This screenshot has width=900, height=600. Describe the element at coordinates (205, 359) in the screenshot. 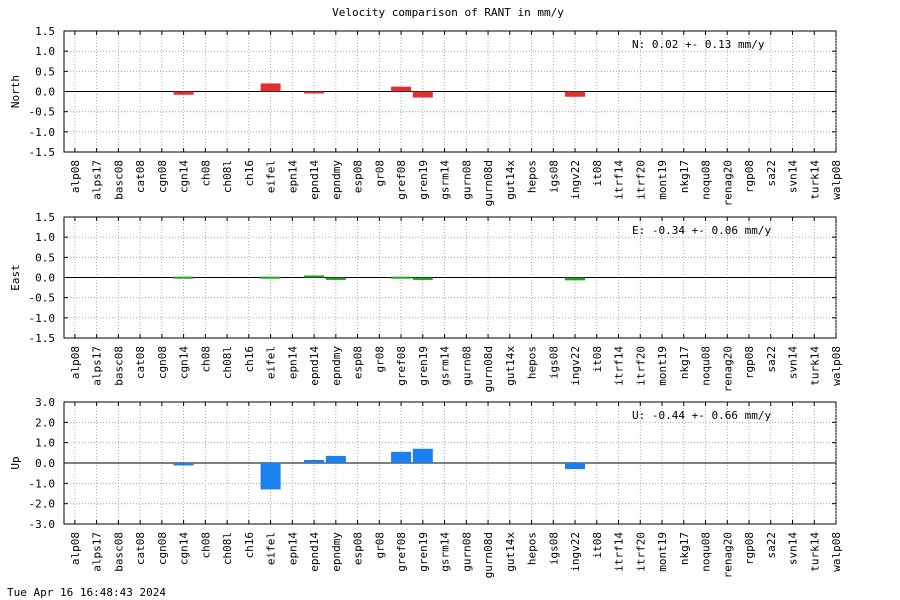

I see `x-tick-label: ch08` at that location.